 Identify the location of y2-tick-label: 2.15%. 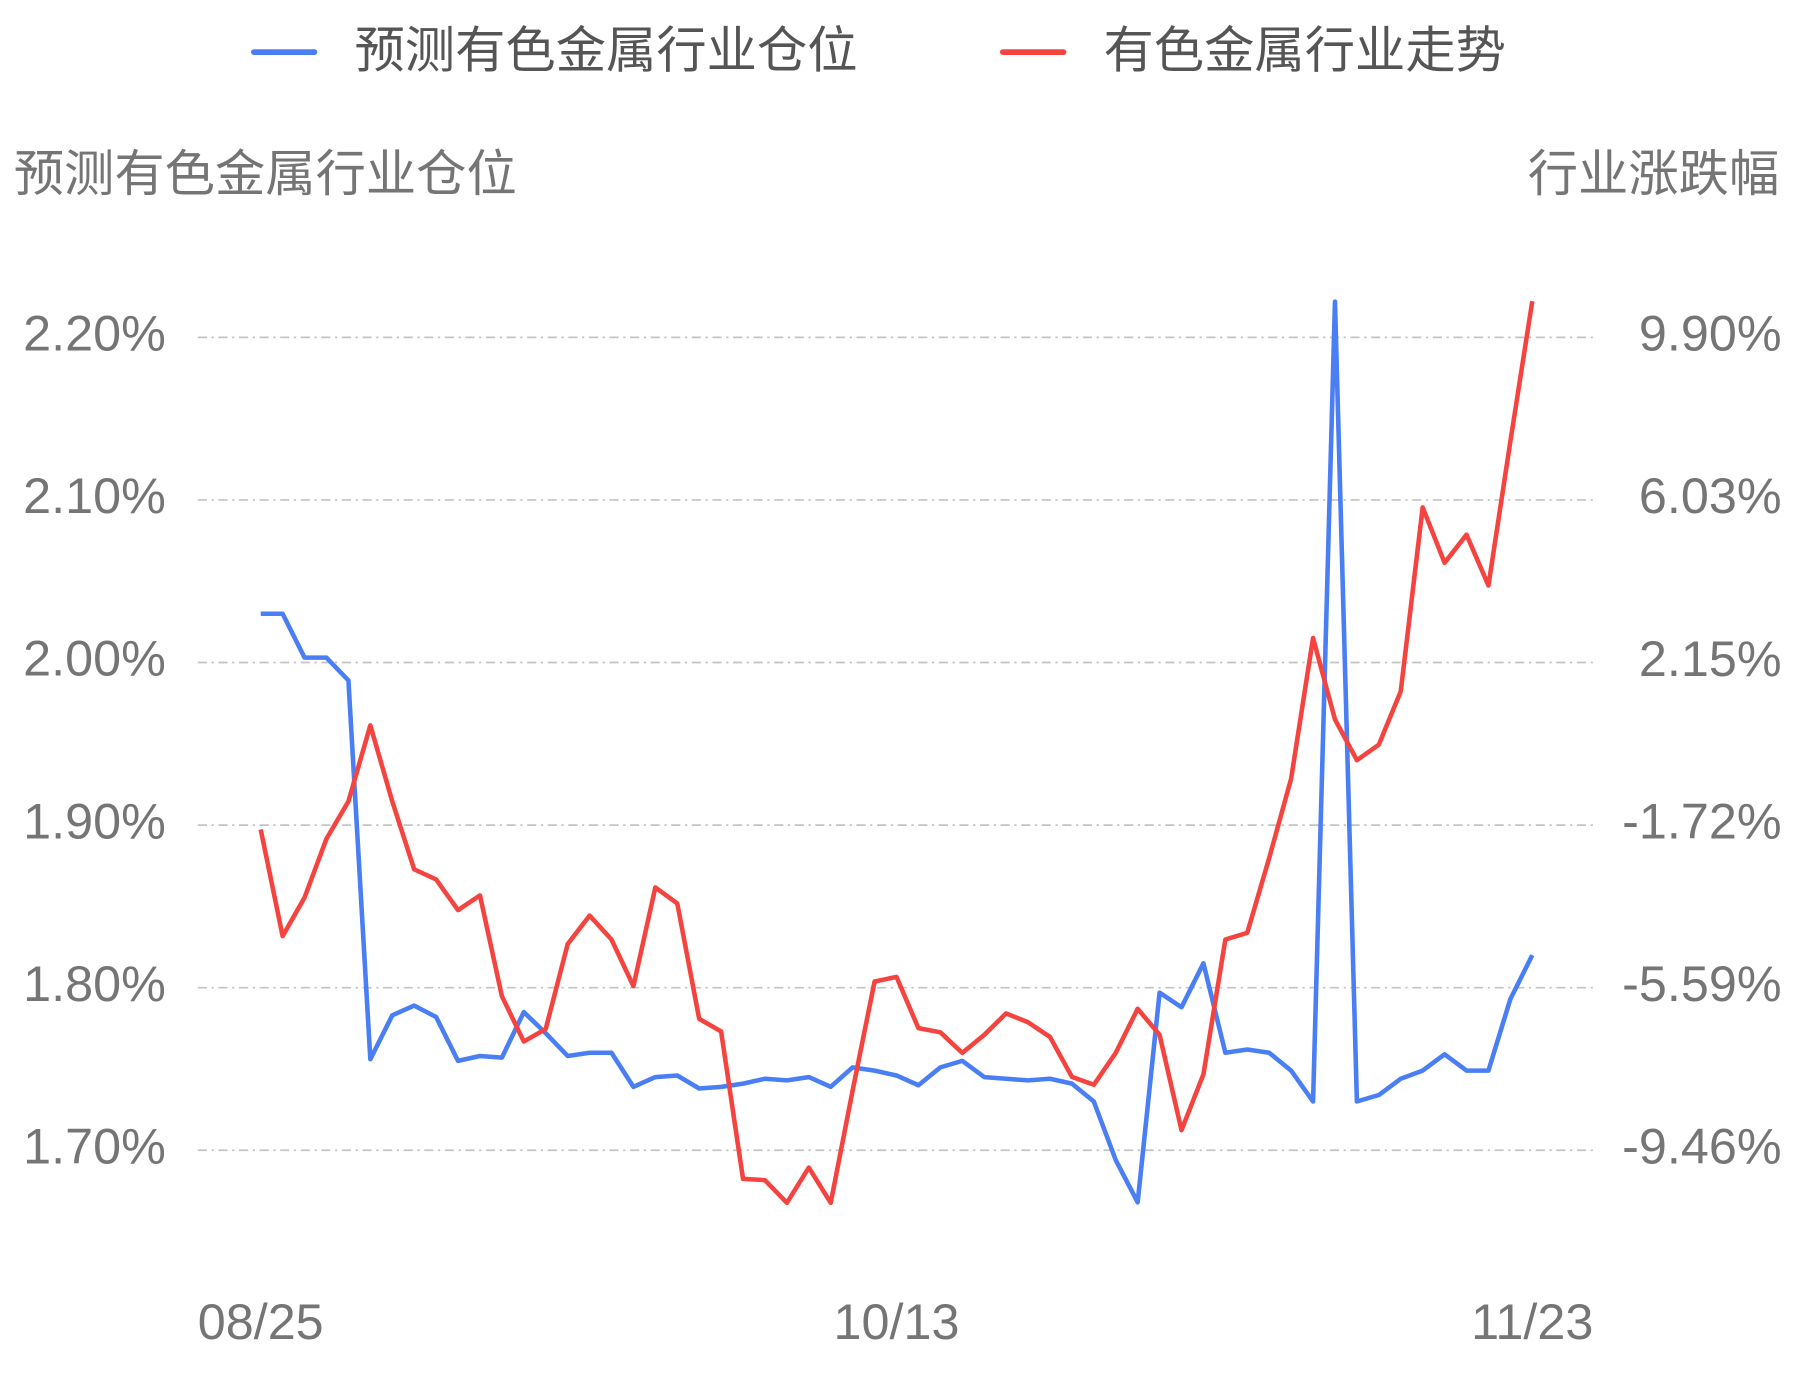
(1710, 659).